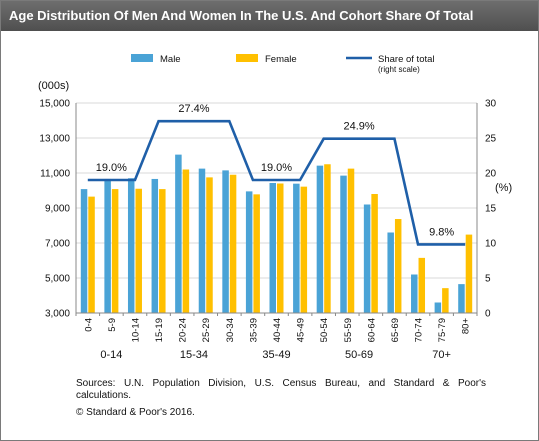 The image size is (539, 441). Describe the element at coordinates (111, 355) in the screenshot. I see `age-group-label: 0-14` at that location.